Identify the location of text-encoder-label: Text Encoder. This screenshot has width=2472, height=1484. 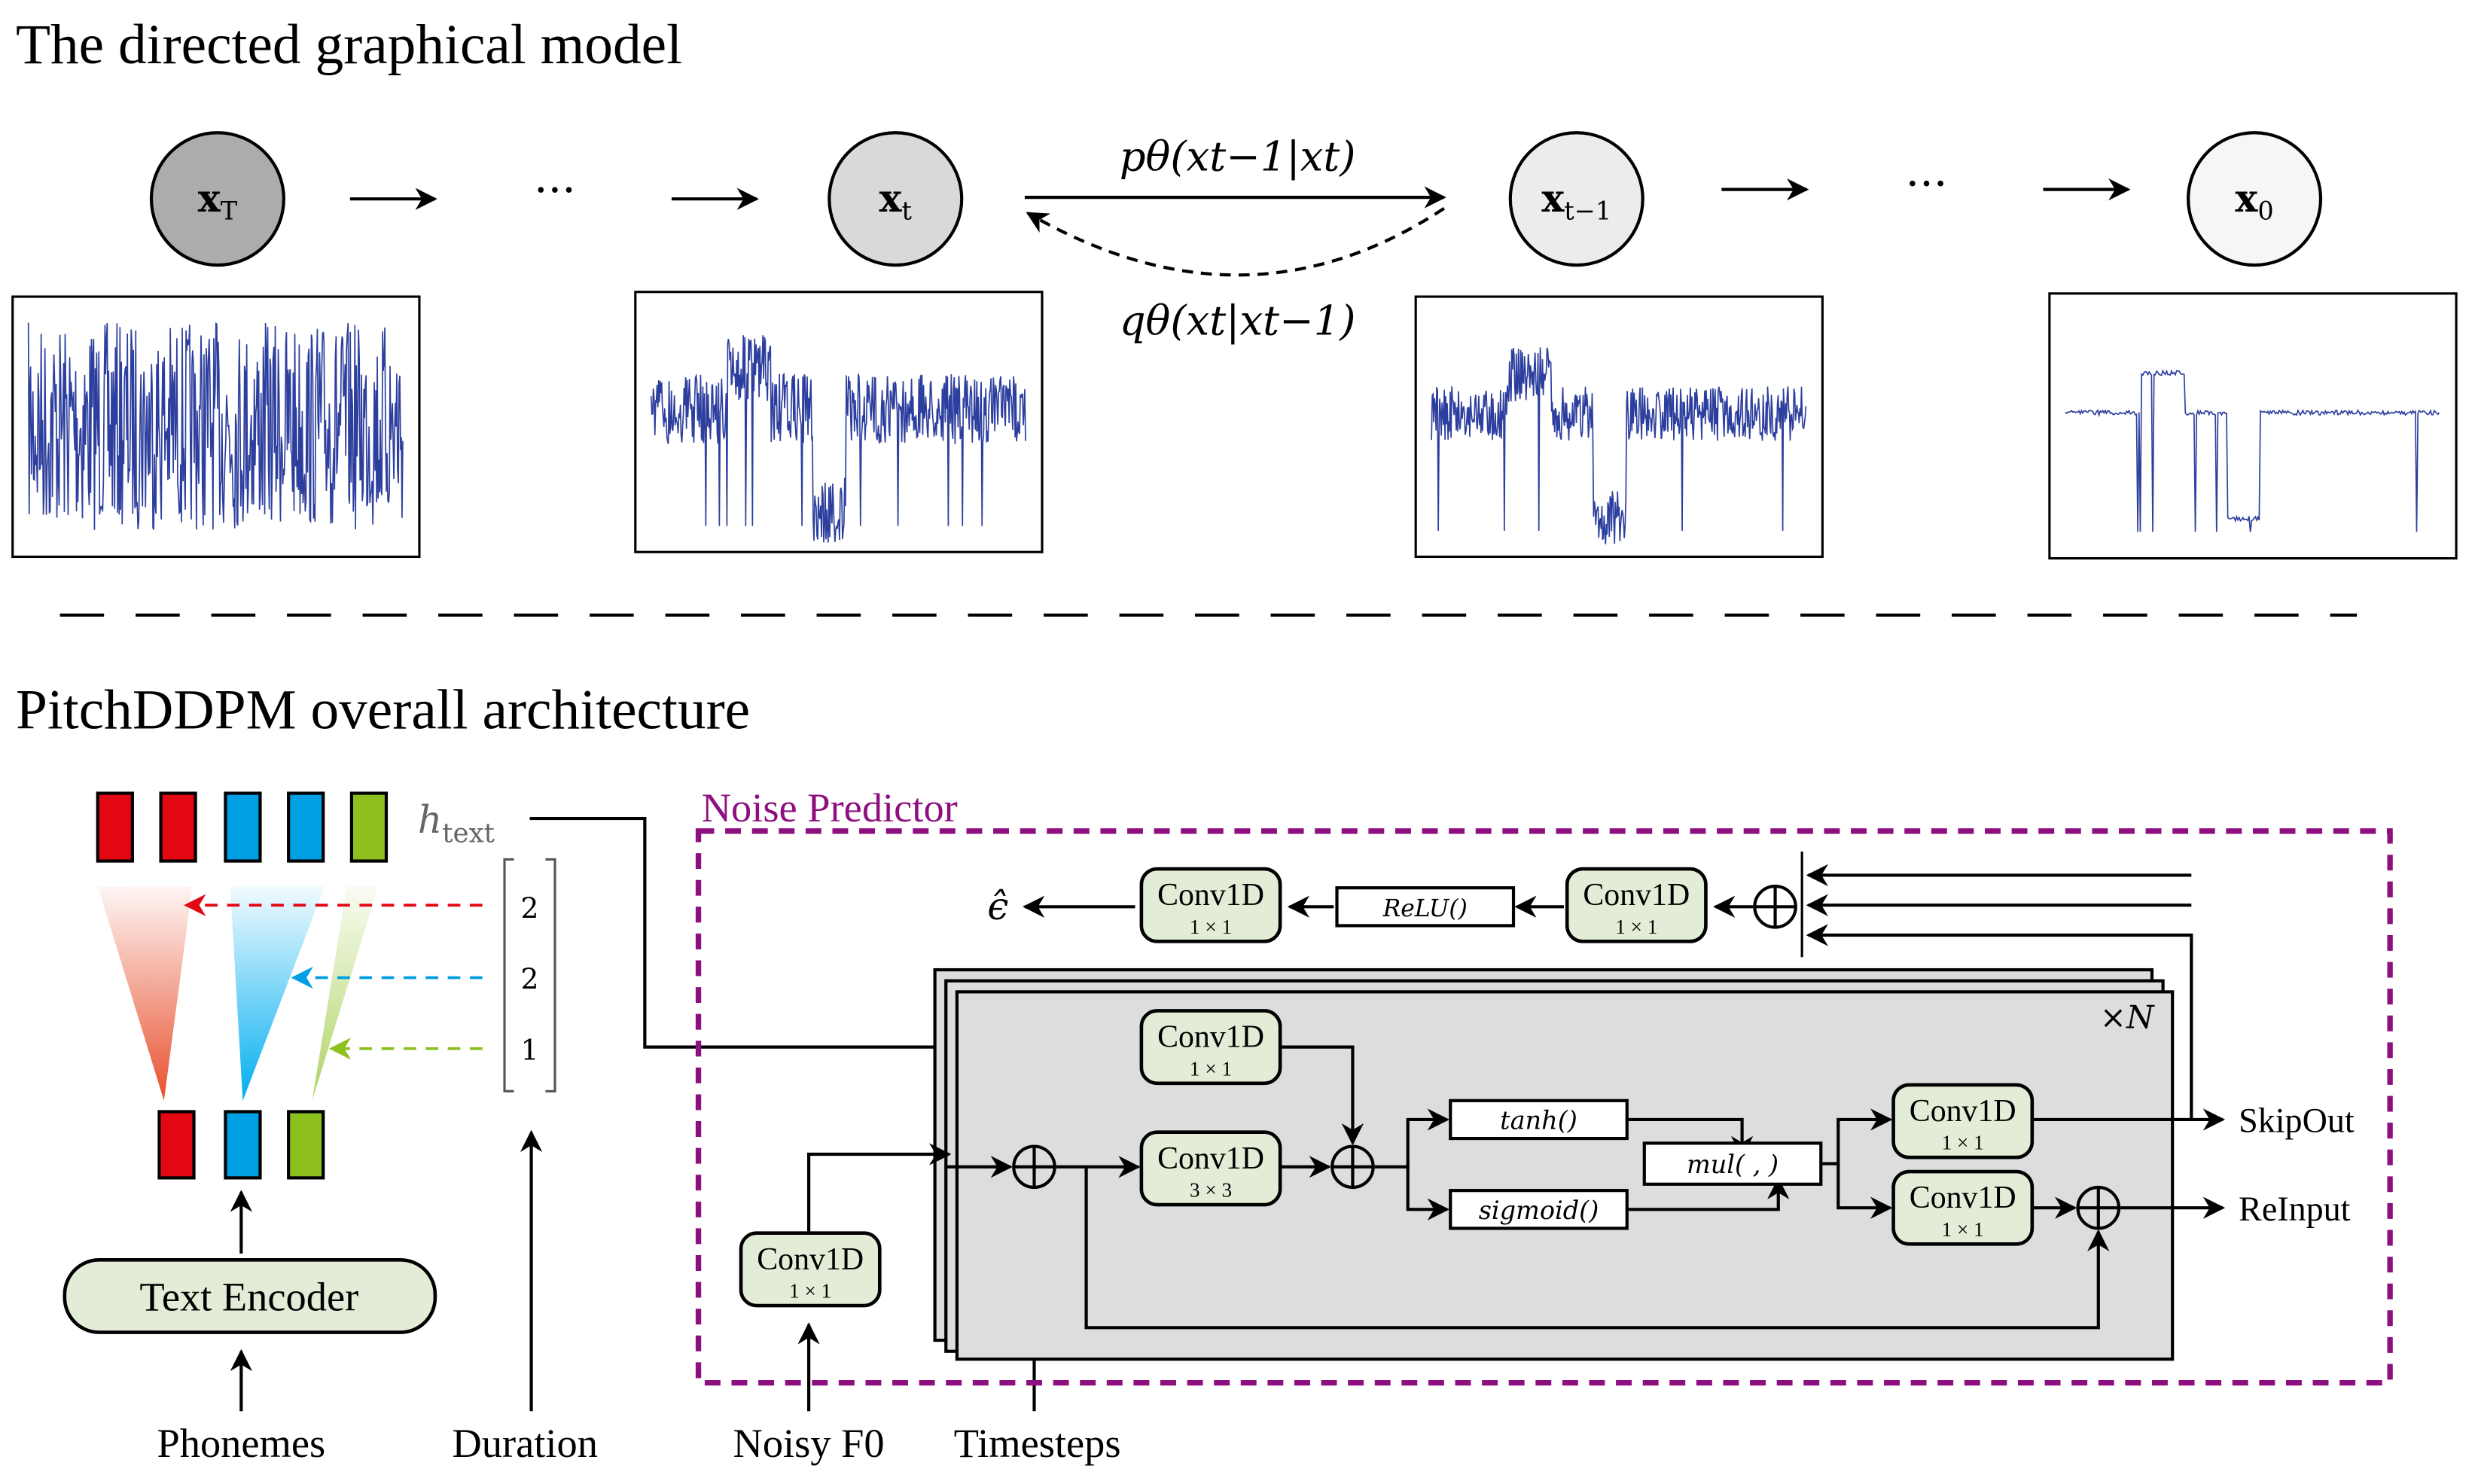
(248, 1296).